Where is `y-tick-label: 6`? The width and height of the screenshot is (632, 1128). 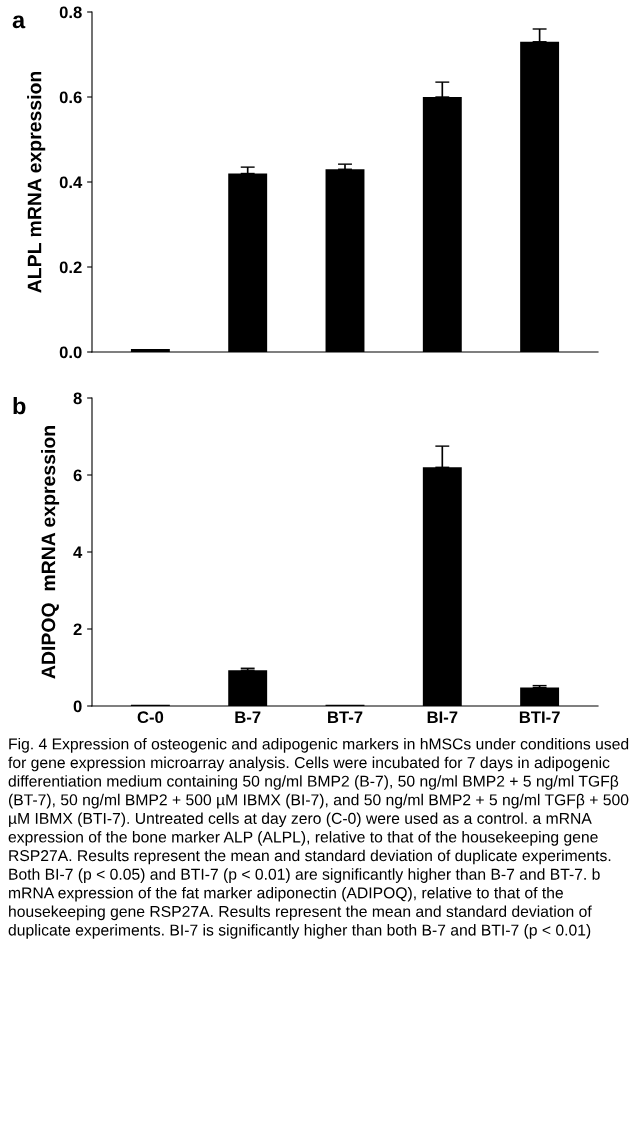
y-tick-label: 6 is located at coordinates (77, 475).